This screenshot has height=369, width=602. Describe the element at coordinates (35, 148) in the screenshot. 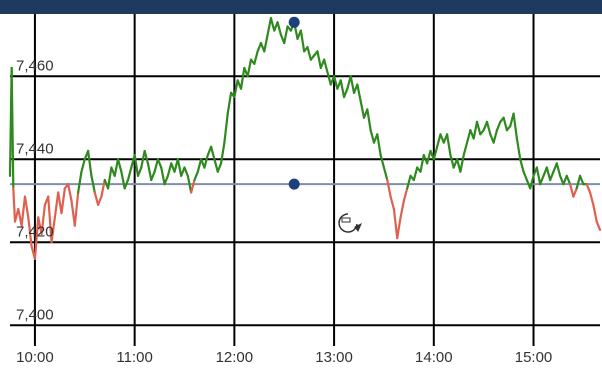

I see `y-tick-label-2: 7,440` at that location.